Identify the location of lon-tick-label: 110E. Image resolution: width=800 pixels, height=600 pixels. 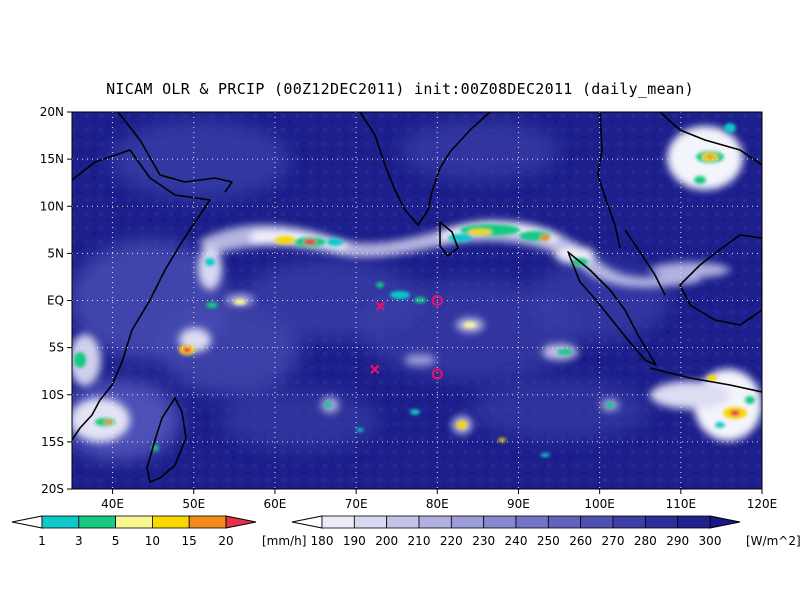
(681, 504).